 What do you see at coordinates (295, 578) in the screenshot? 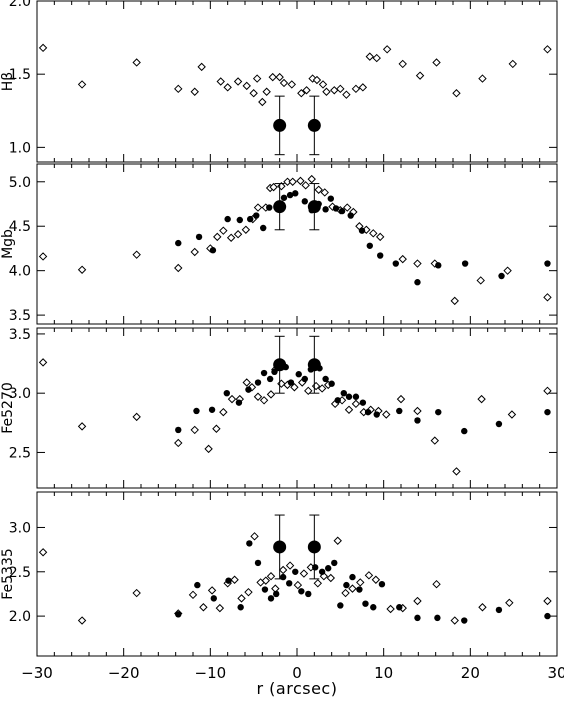
I see `series-open-diamond` at bounding box center [295, 578].